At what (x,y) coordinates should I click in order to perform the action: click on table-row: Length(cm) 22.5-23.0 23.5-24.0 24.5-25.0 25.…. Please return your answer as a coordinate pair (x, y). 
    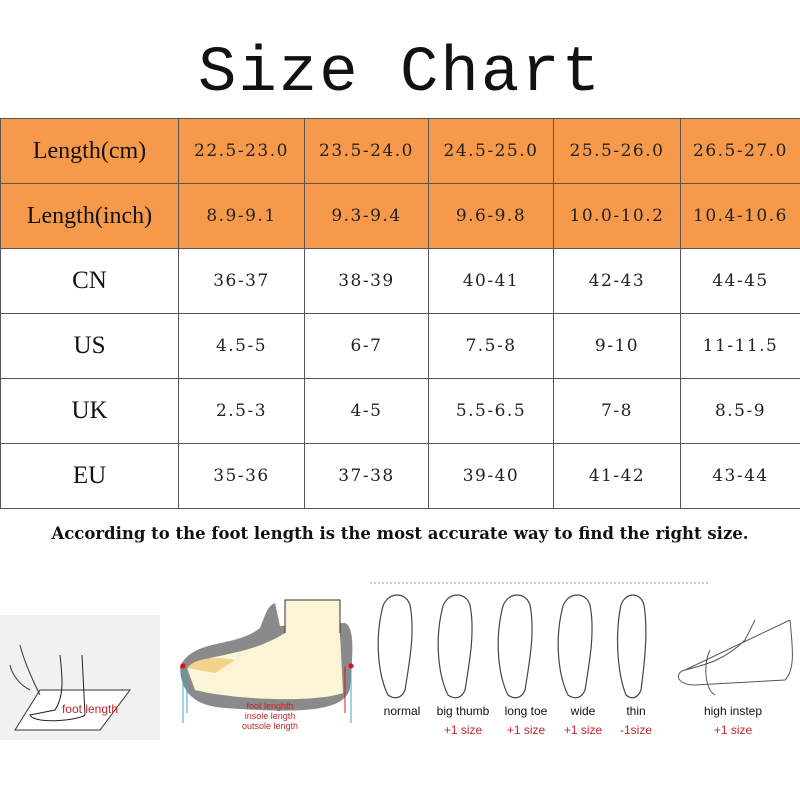
    Looking at the image, I should click on (400, 151).